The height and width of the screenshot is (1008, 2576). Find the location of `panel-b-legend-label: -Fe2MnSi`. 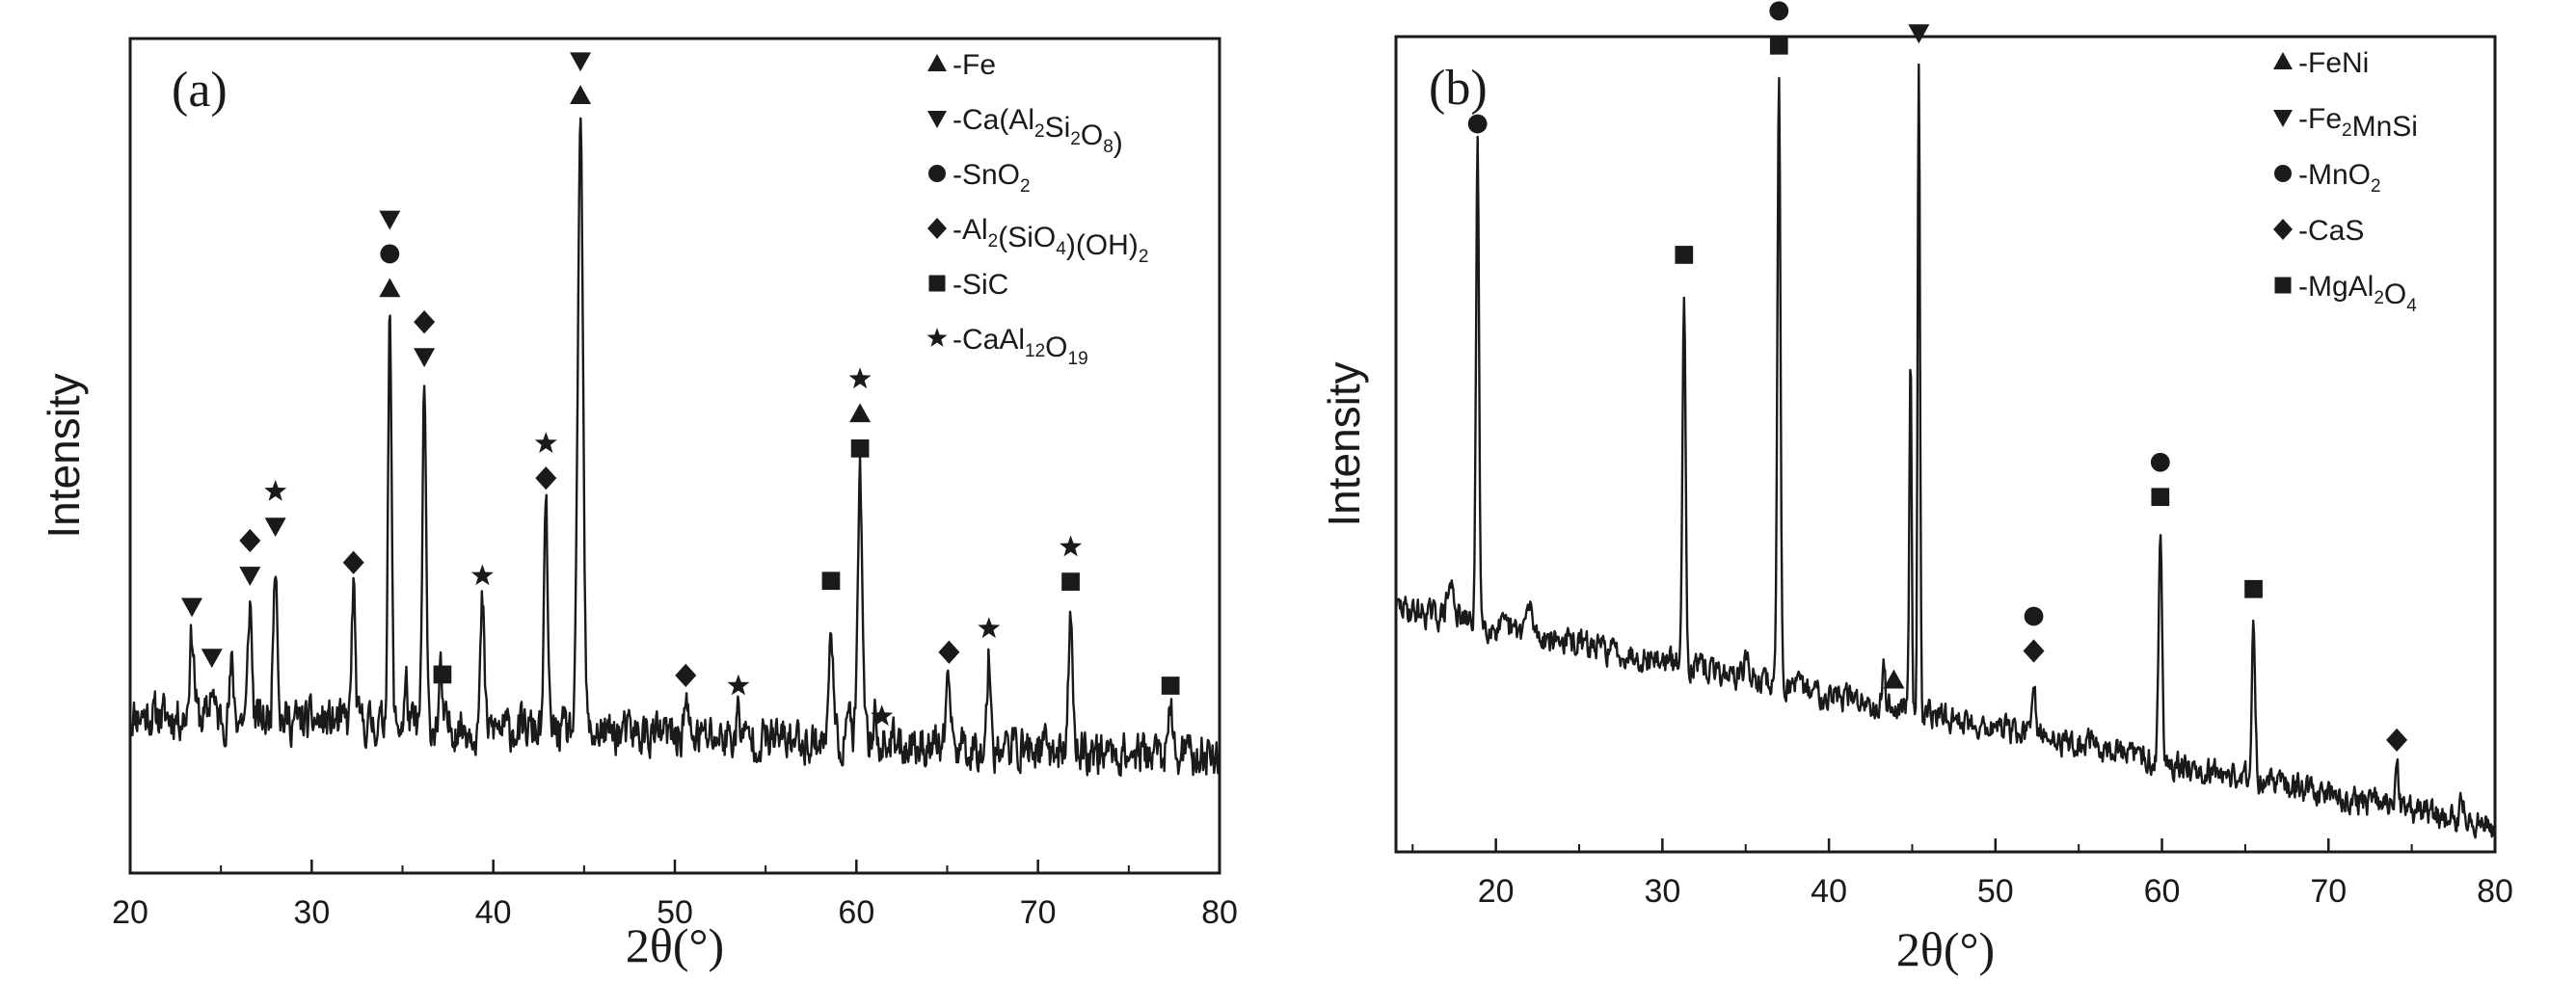

panel-b-legend-label: -Fe2MnSi is located at coordinates (2358, 123).